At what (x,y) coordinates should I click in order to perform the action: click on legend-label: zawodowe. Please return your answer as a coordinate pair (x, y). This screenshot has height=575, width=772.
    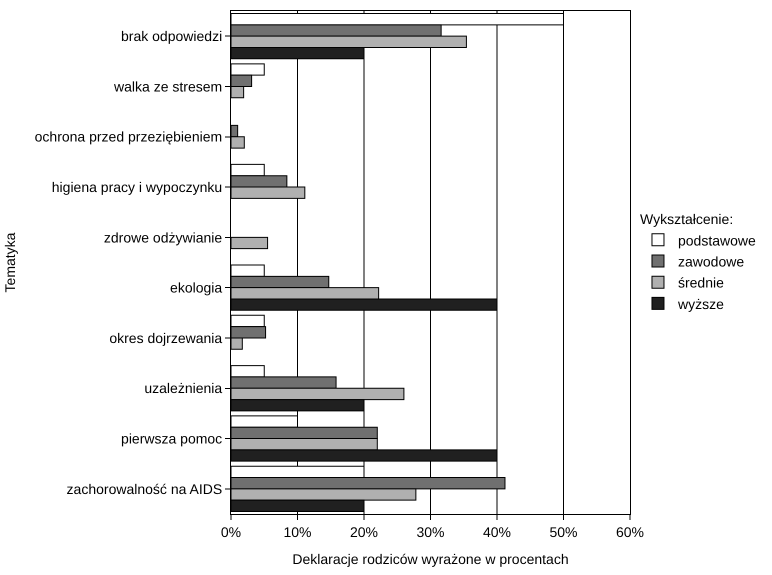
    Looking at the image, I should click on (711, 261).